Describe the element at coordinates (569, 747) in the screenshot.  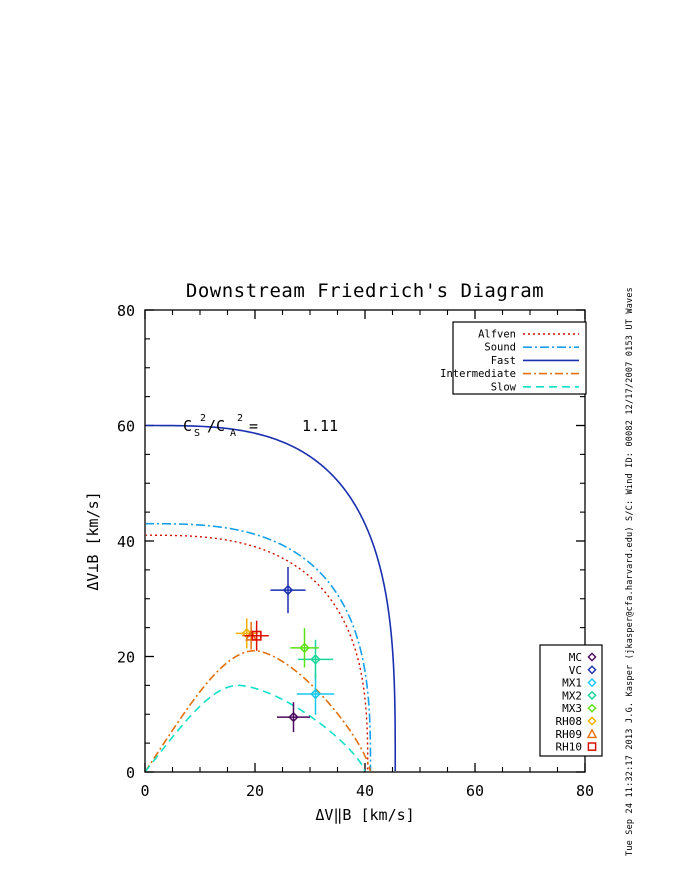
I see `marker-legend-label: RH10` at that location.